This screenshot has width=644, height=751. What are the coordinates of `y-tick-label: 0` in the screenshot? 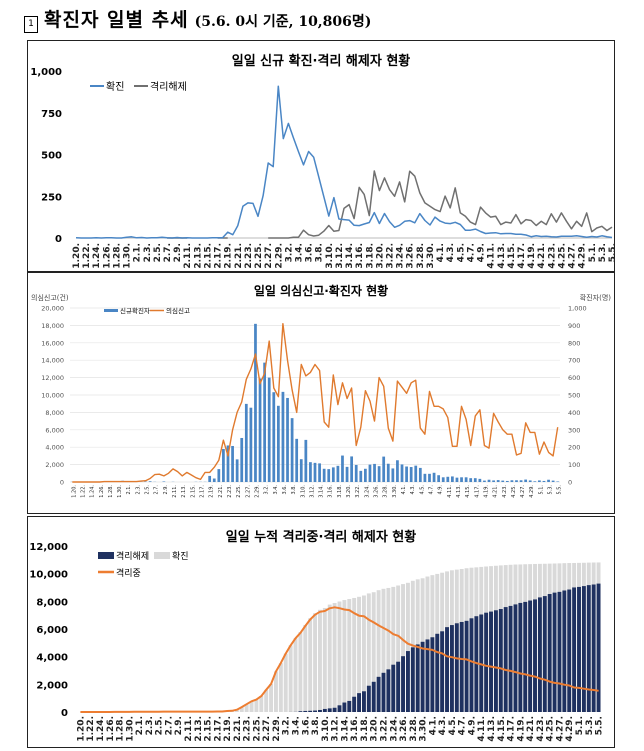 It's located at (64, 713).